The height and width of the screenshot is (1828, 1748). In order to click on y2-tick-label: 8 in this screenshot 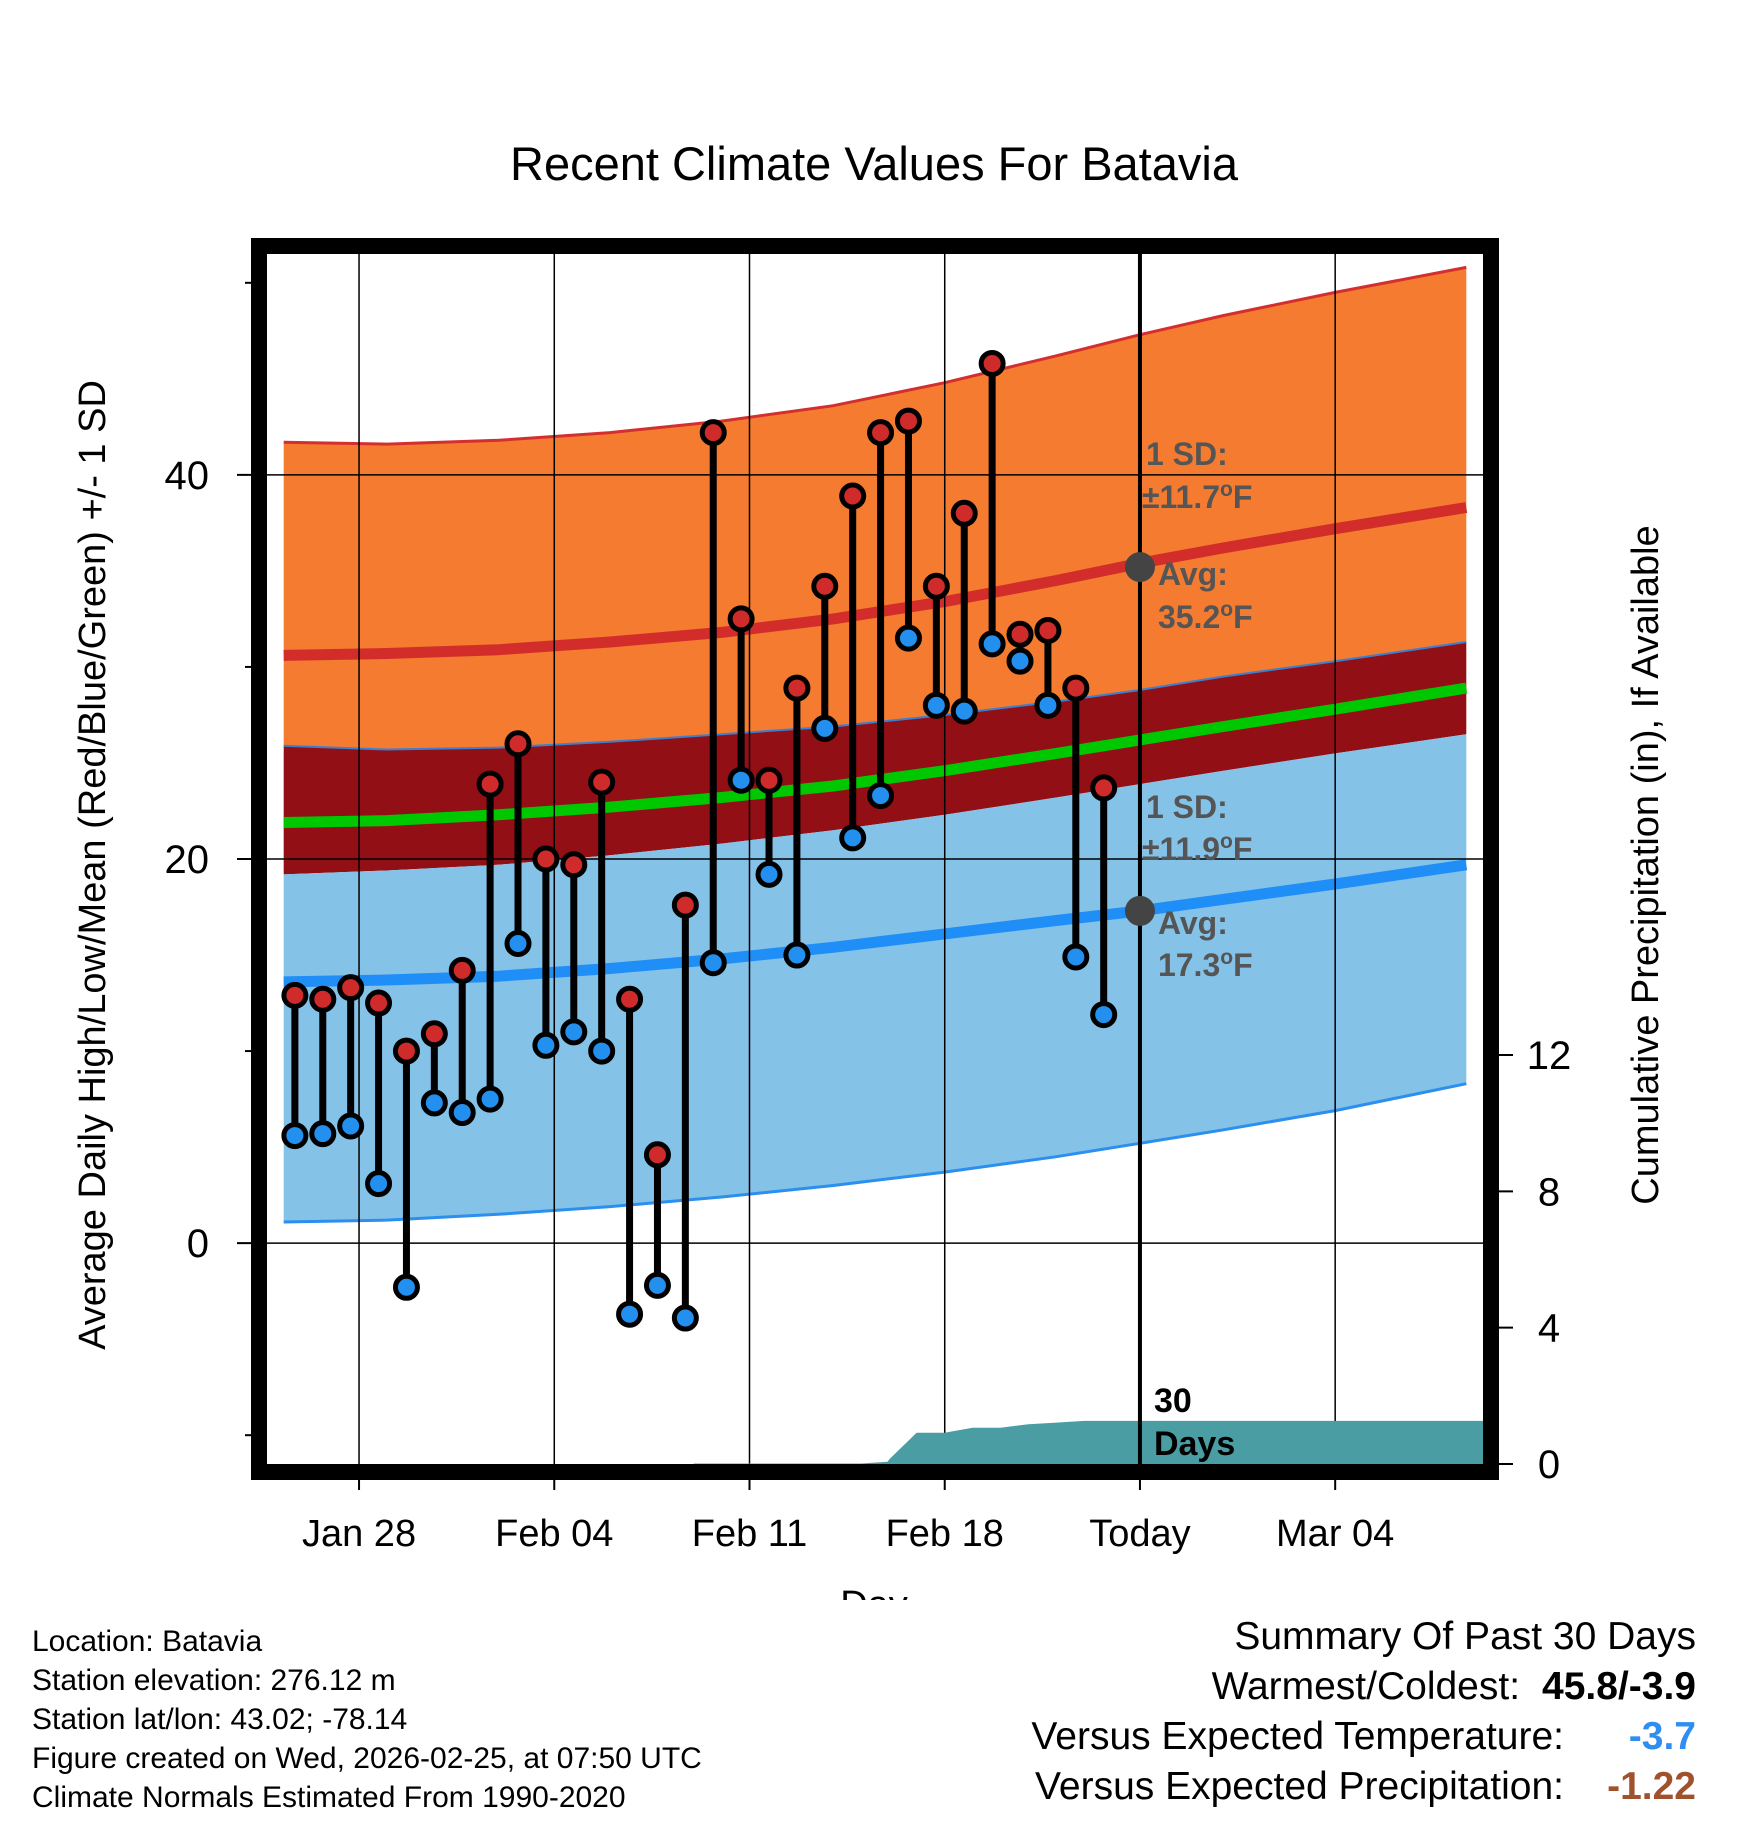, I will do `click(1549, 1192)`.